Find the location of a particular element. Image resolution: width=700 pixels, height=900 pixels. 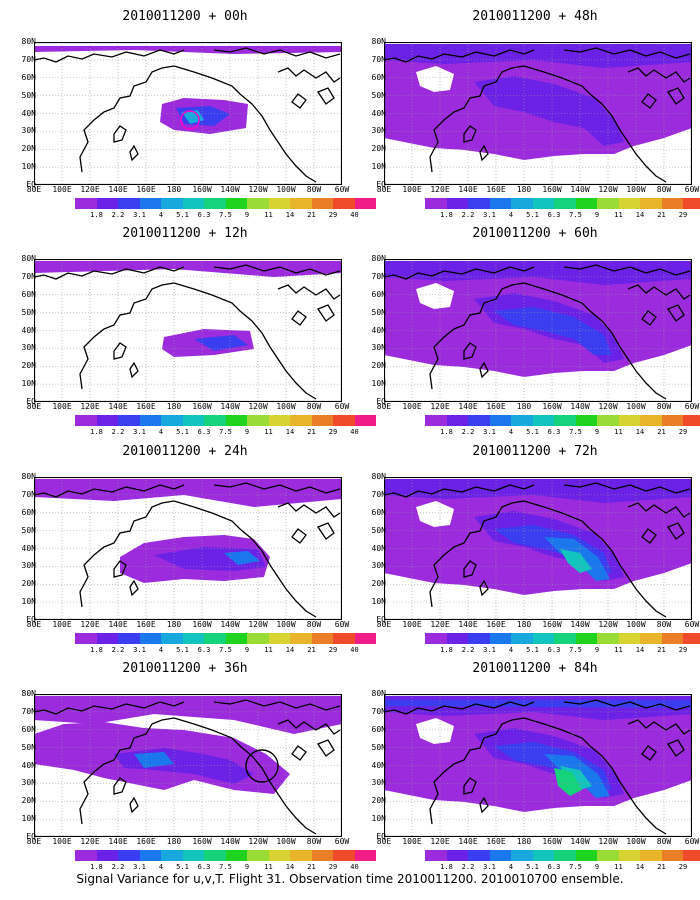

colorbar-label: 11 is located at coordinates (268, 432).